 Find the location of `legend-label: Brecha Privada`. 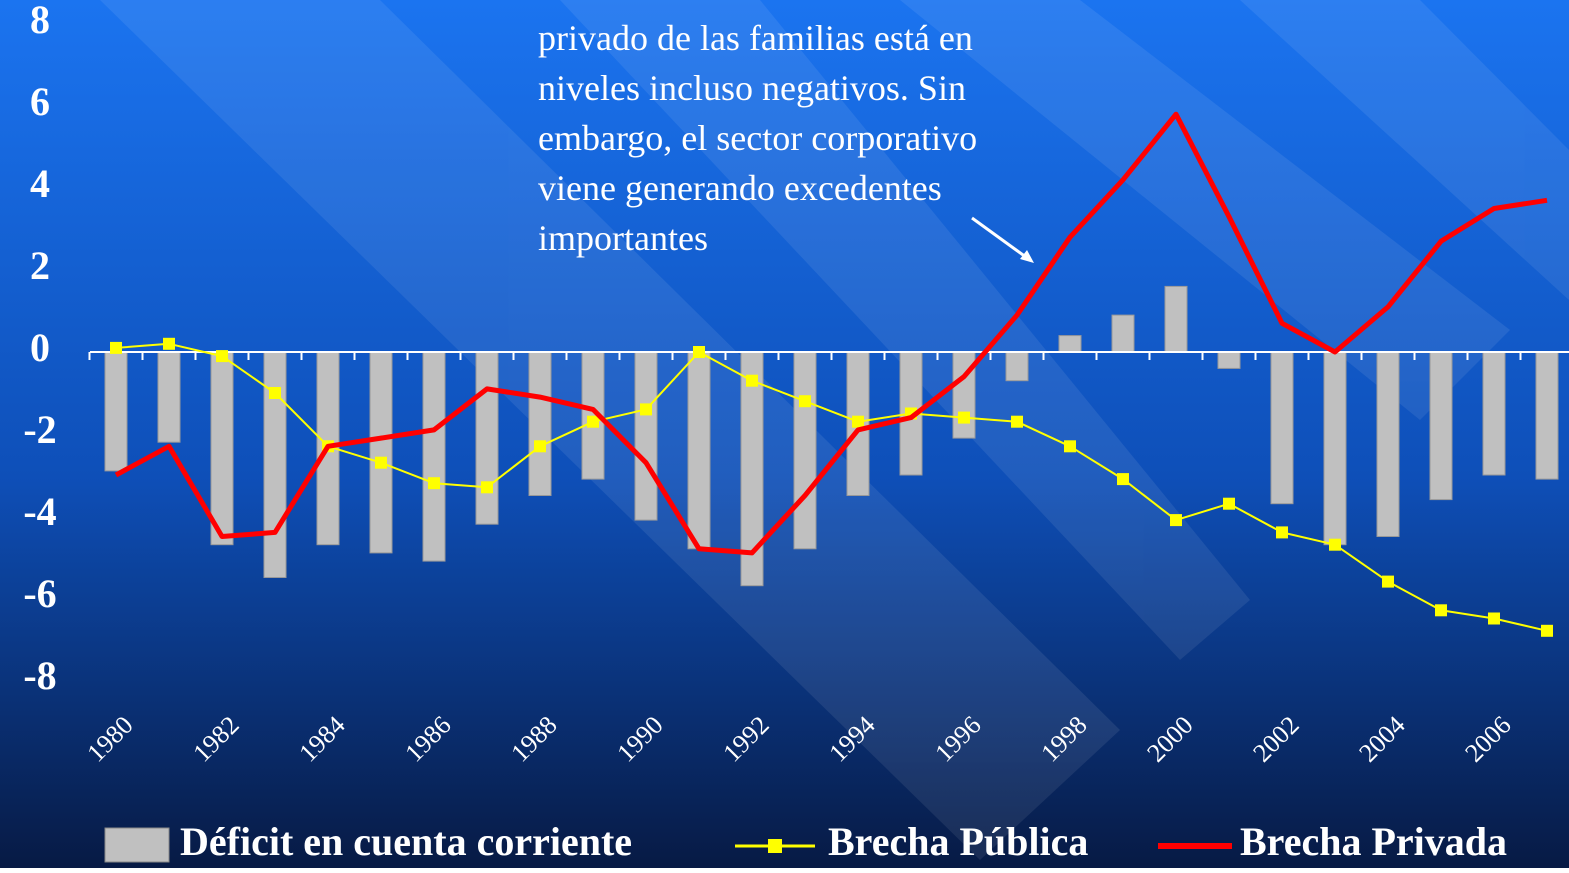

legend-label: Brecha Privada is located at coordinates (1373, 841).